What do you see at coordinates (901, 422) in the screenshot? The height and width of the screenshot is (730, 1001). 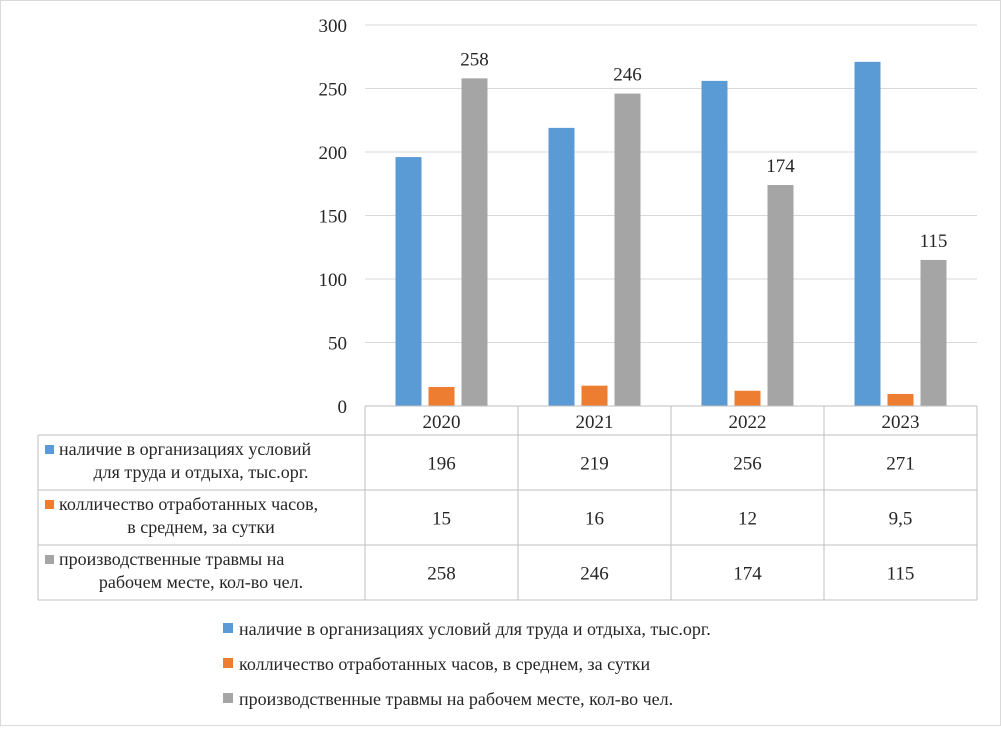 I see `category-label: 2023` at bounding box center [901, 422].